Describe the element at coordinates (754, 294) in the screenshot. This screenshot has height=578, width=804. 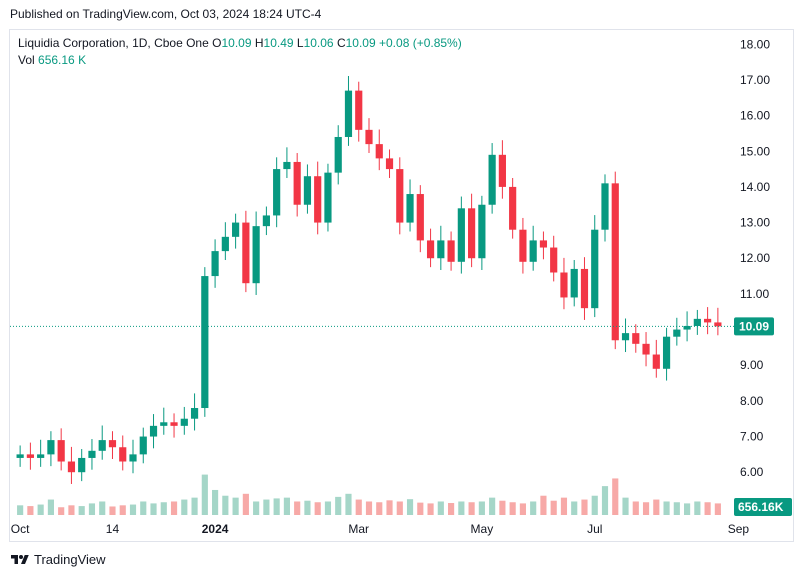
I see `y-tick-label: 11.00` at that location.